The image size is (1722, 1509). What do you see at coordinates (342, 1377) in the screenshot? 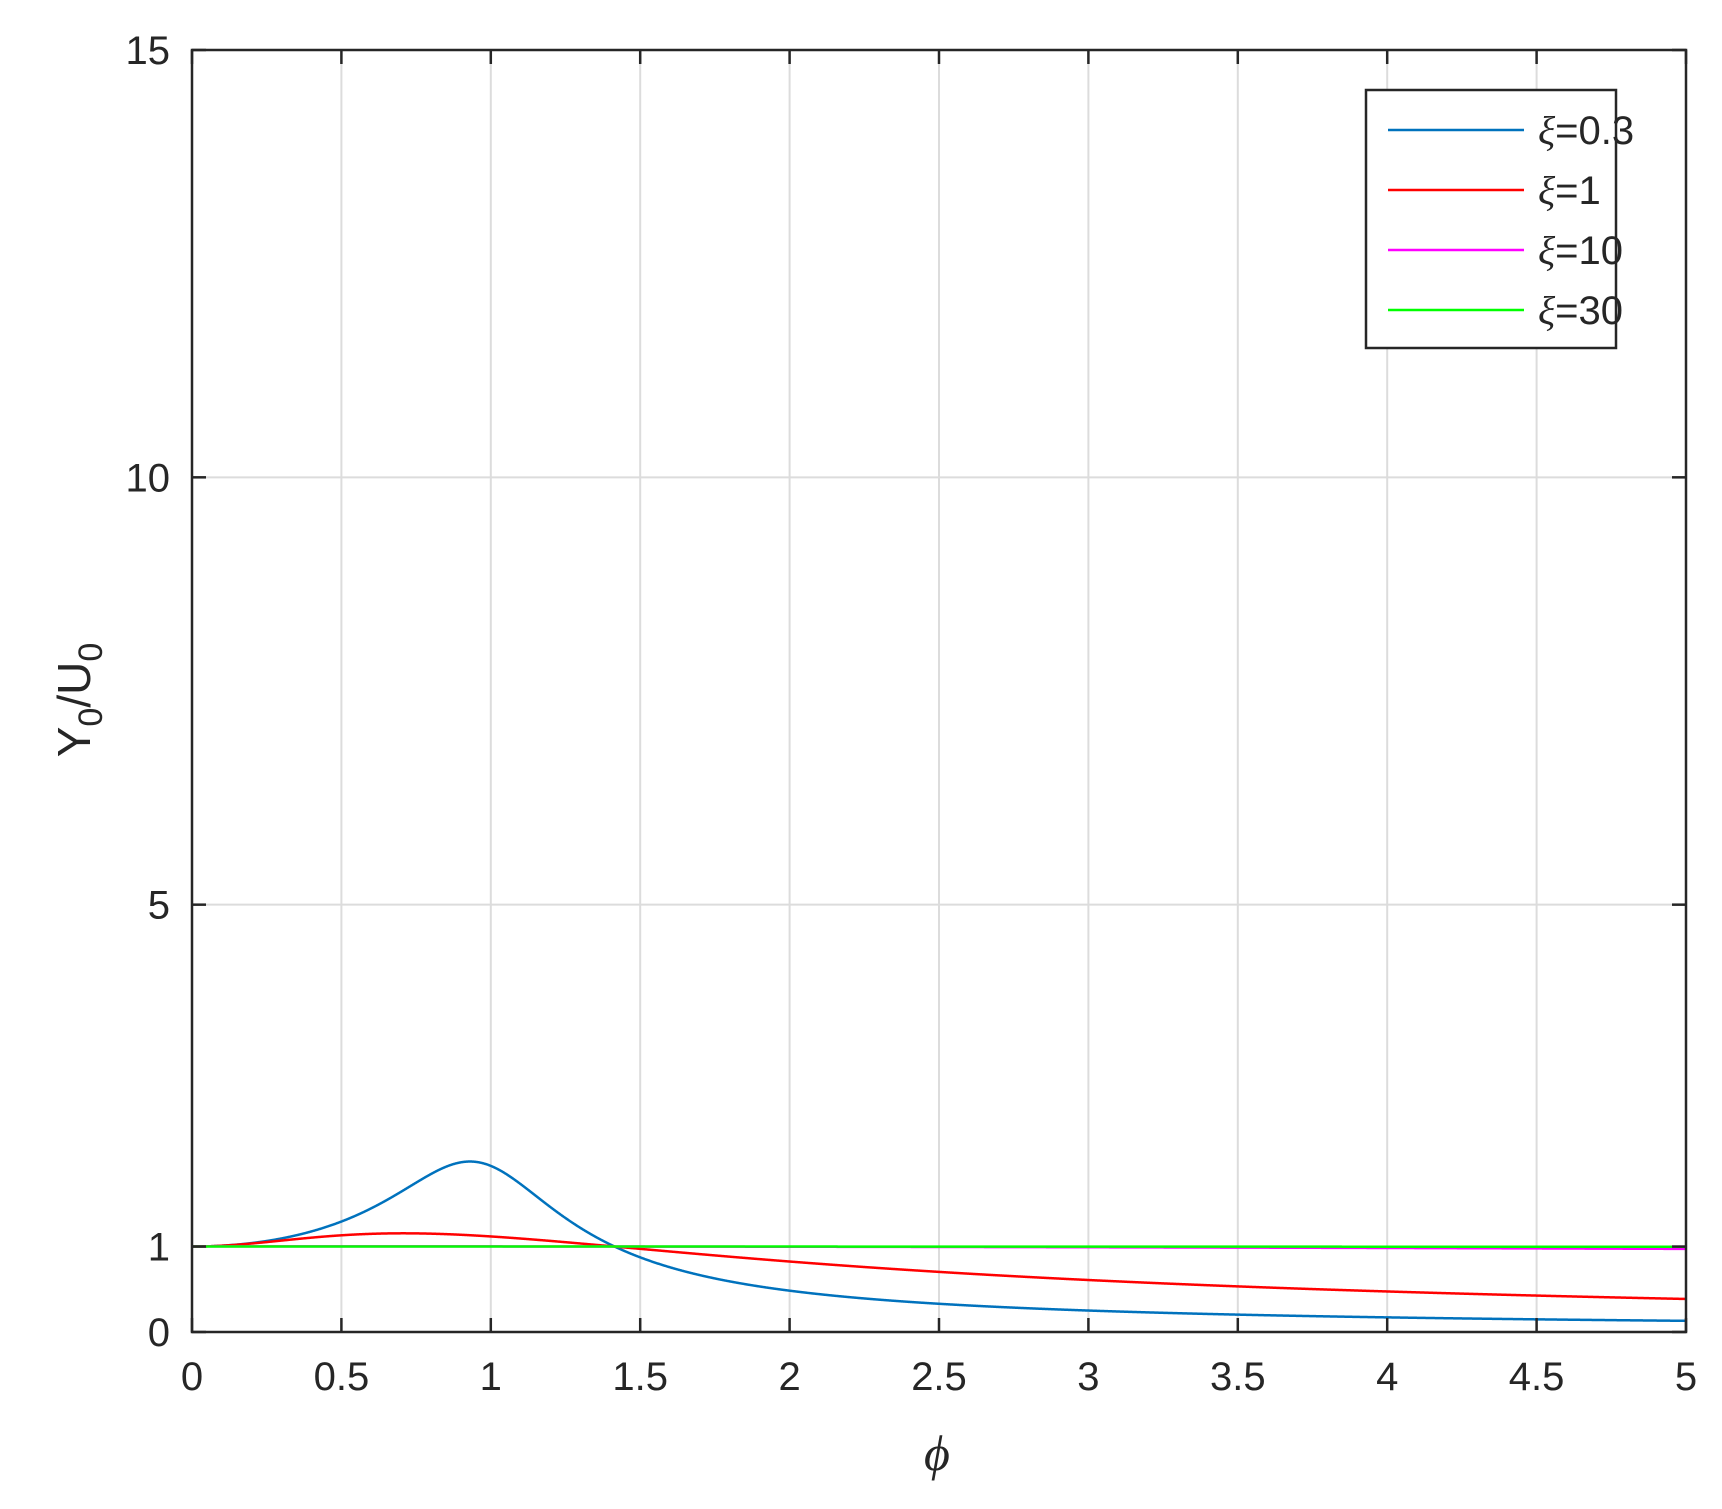
I see `x-tick-label: 0.5` at bounding box center [342, 1377].